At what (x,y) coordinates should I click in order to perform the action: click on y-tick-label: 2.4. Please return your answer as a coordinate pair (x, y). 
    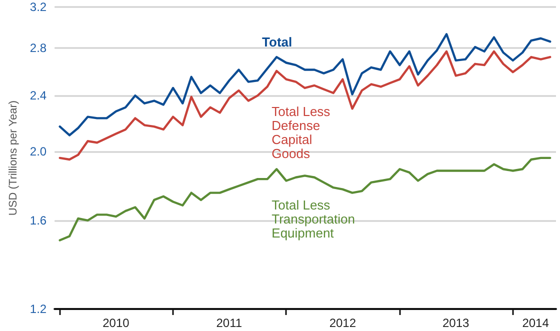
    Looking at the image, I should click on (38, 95).